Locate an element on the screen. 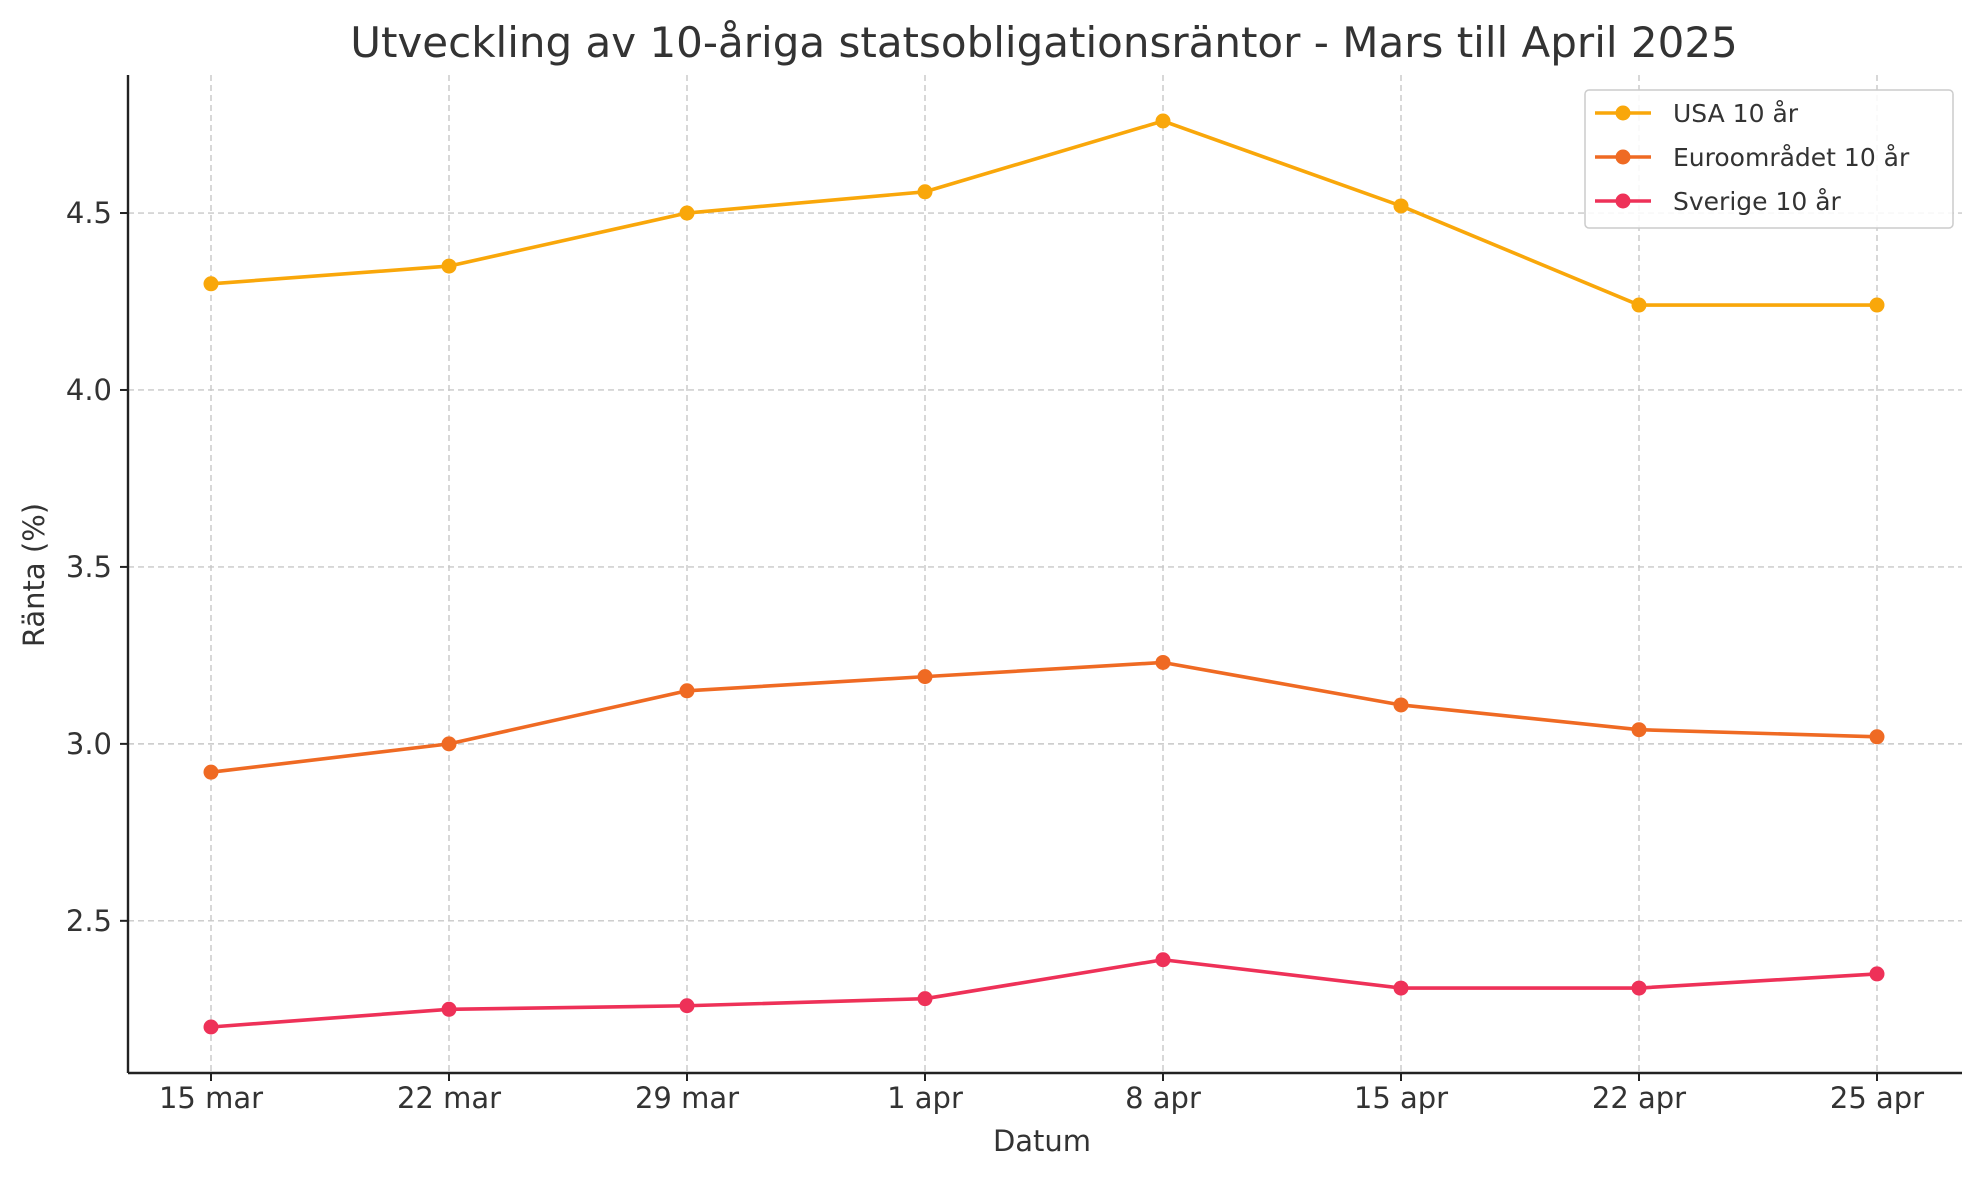 The width and height of the screenshot is (1979, 1184). y-axis-title: Ränta (%) is located at coordinates (34, 575).